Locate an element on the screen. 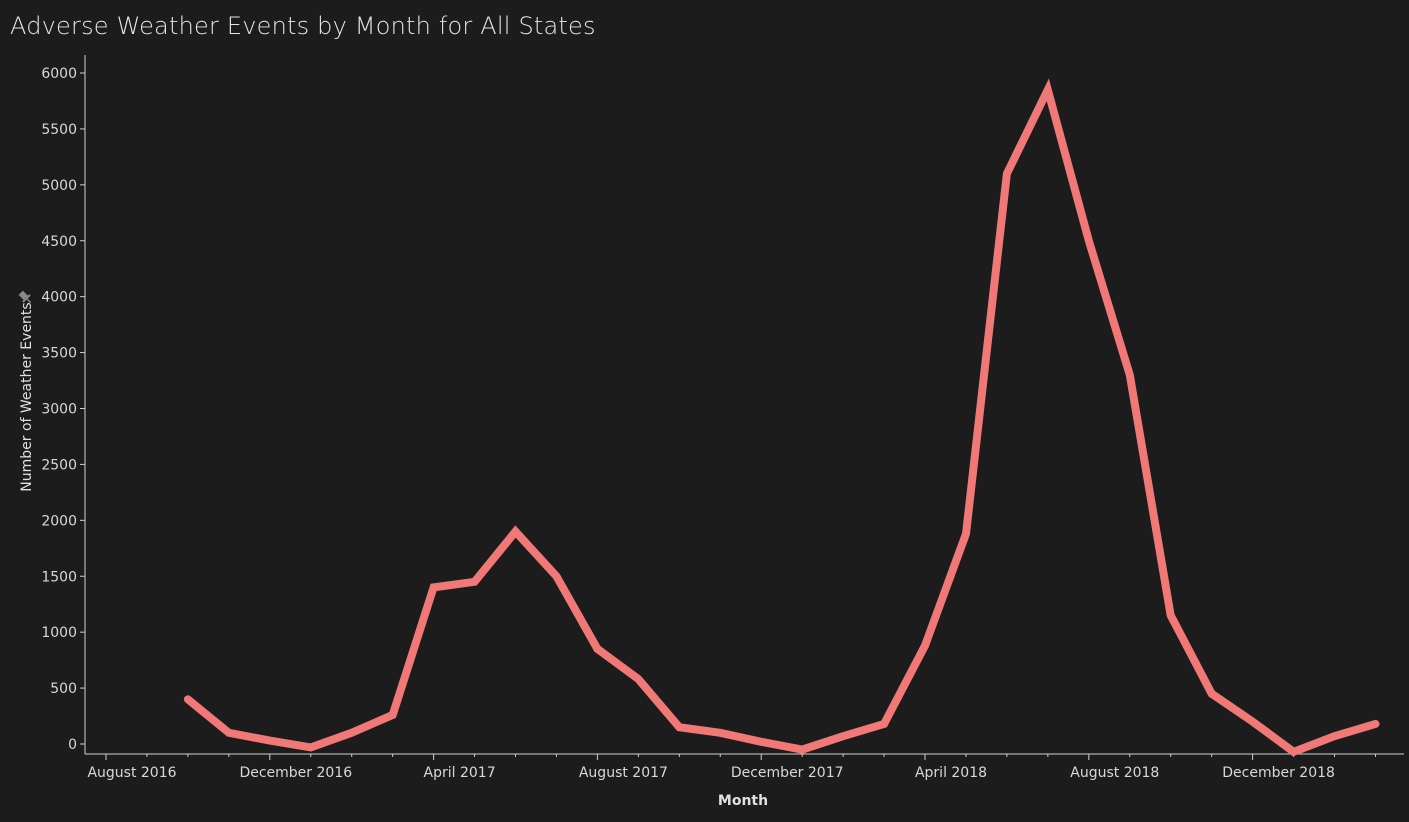 This screenshot has width=1409, height=822. y-tick-label: 500 is located at coordinates (63, 689).